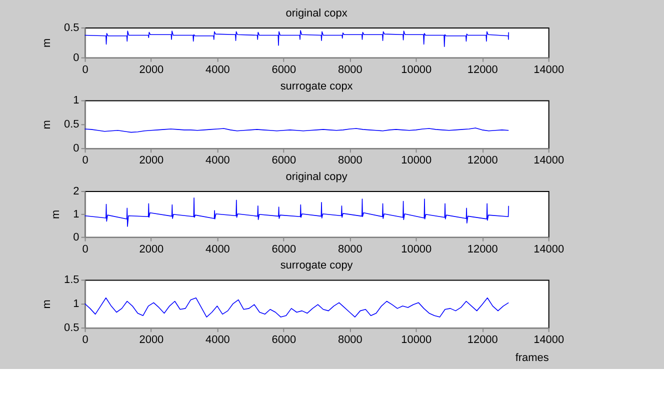  What do you see at coordinates (317, 14) in the screenshot?
I see `chart-title: original copx` at bounding box center [317, 14].